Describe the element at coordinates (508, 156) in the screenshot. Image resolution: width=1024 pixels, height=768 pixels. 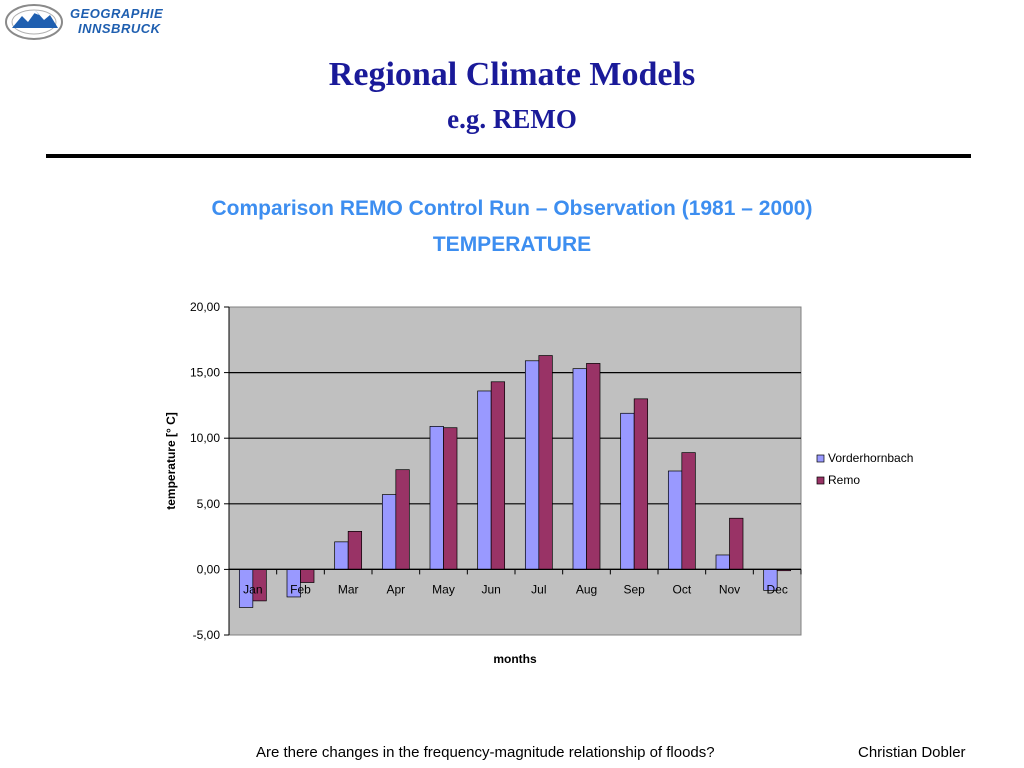
I see `title-divider` at that location.